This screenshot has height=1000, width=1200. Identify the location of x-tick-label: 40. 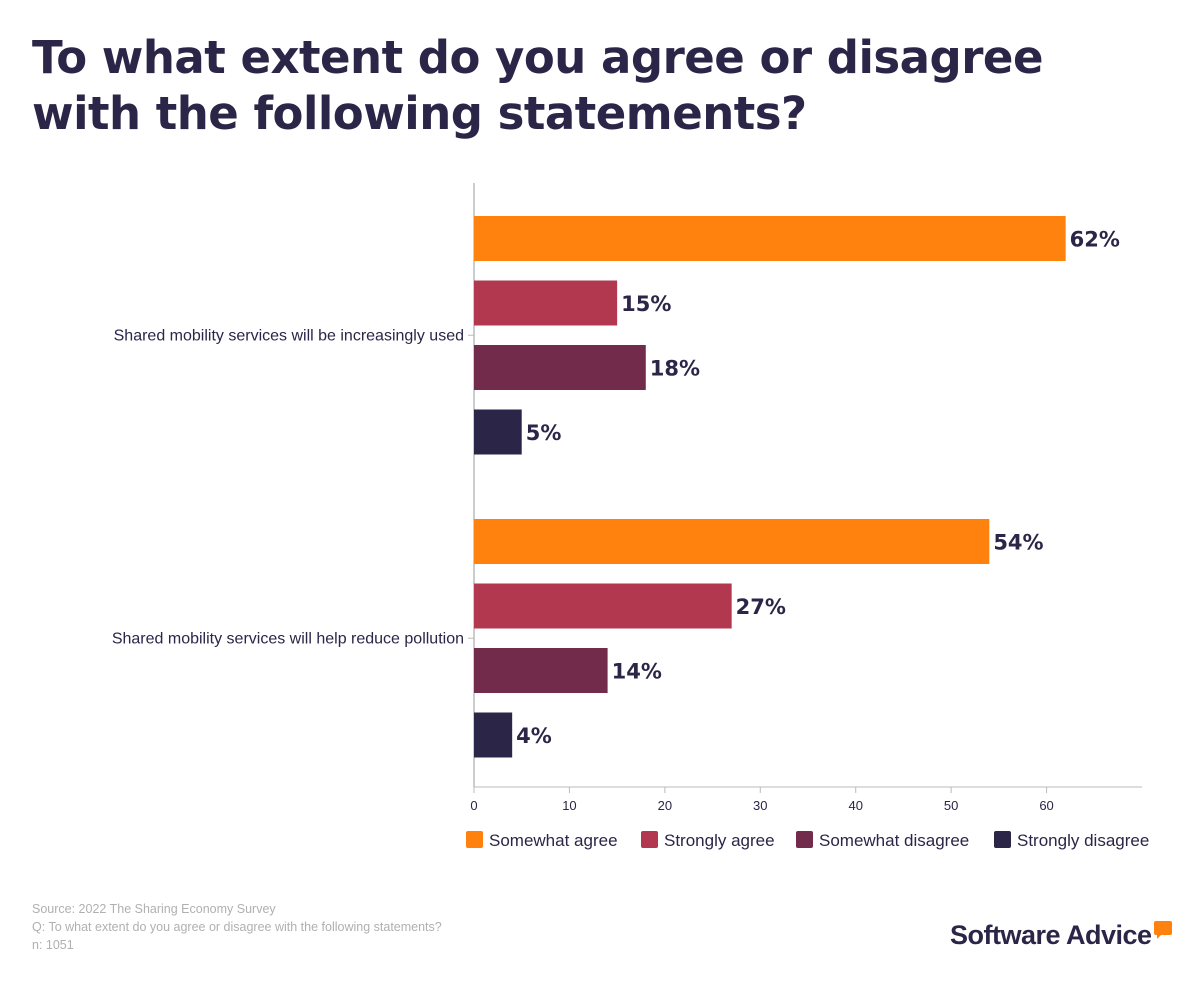
(855, 805).